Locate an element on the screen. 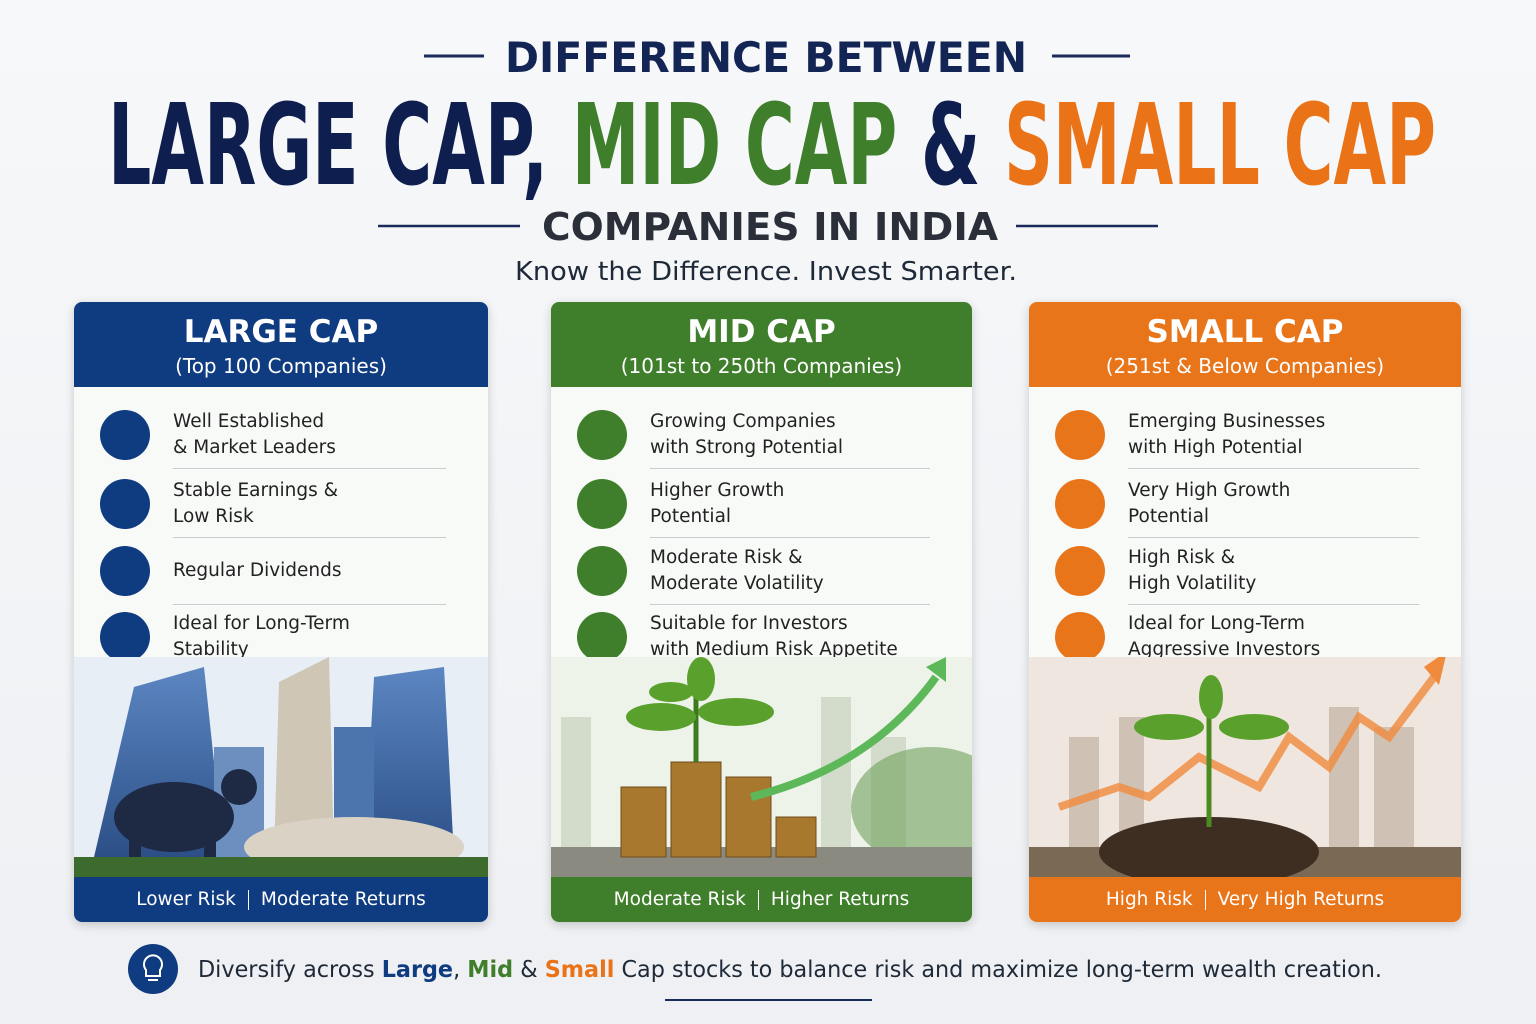 Image resolution: width=1536 pixels, height=1024 pixels. card-header: LARGE CAP (Top 100 Companies) is located at coordinates (281, 344).